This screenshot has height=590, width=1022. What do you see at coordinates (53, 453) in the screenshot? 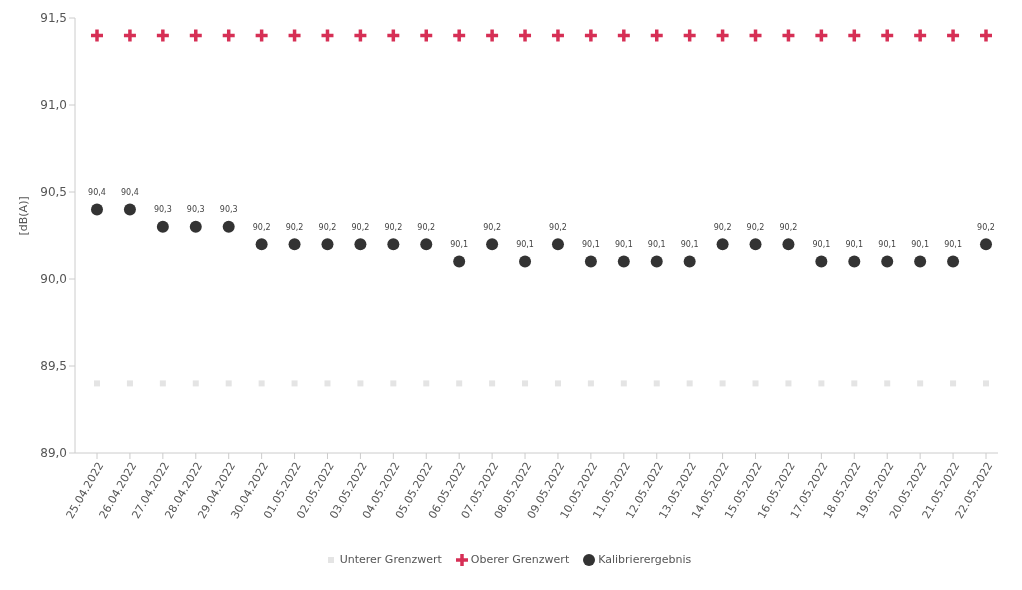
I see `y-tick-label: 89,0` at bounding box center [53, 453].